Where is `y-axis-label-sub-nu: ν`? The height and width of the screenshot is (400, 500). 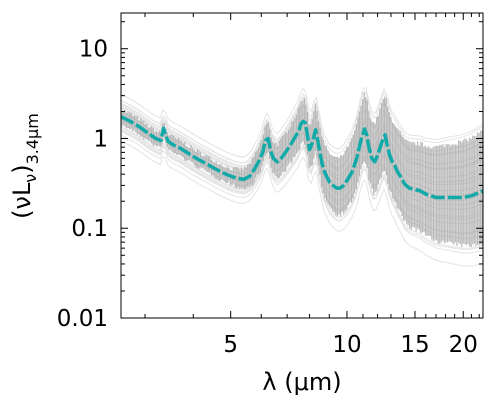
y-axis-label-sub-nu: ν is located at coordinates (30, 178).